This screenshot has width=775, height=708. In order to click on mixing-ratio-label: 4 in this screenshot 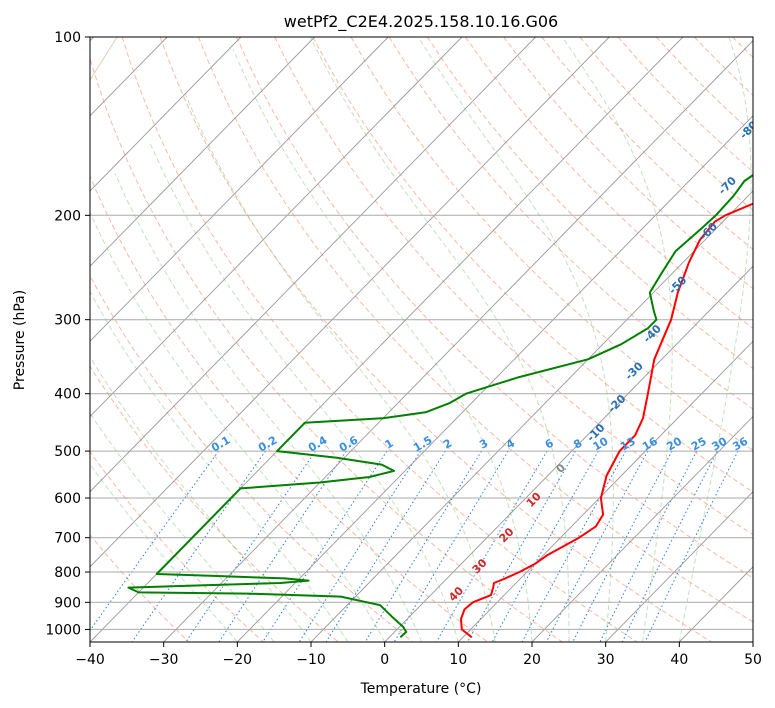, I will do `click(510, 443)`.